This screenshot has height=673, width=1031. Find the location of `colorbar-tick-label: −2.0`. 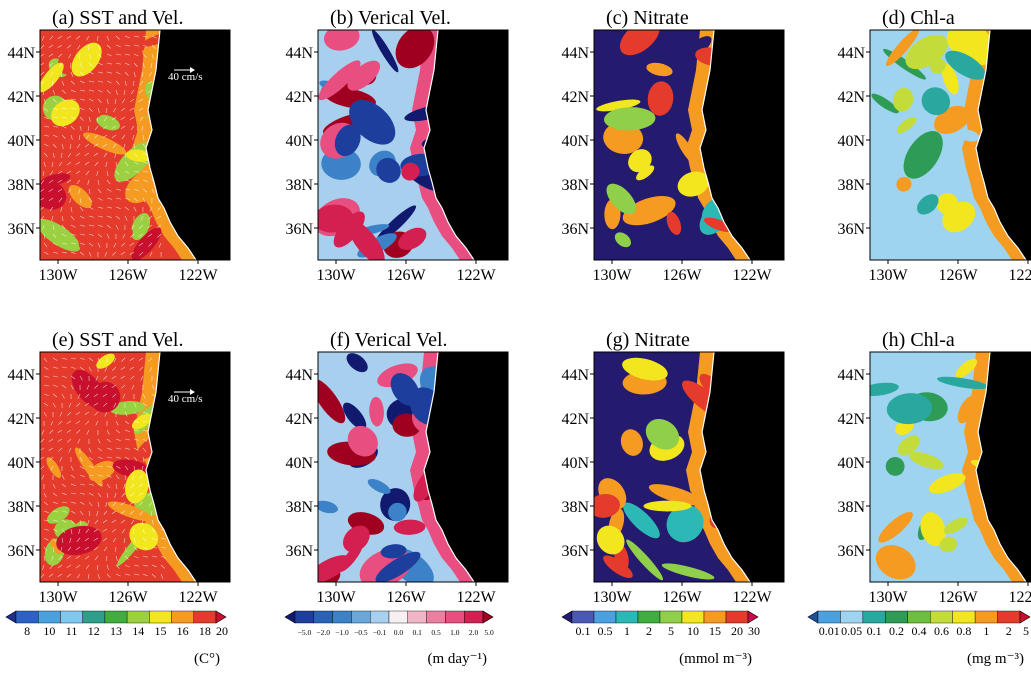

colorbar-tick-label: −2.0 is located at coordinates (323, 632).